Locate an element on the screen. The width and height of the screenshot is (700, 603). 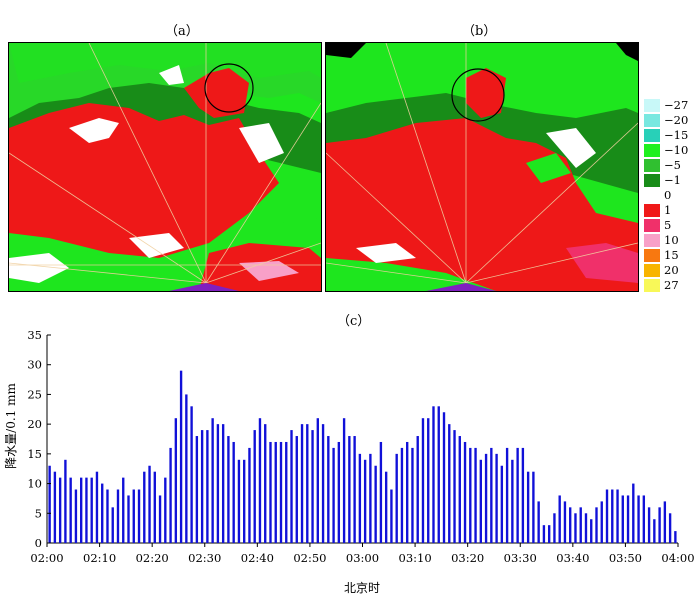
y-tick-label: 30 is located at coordinates (34, 365).